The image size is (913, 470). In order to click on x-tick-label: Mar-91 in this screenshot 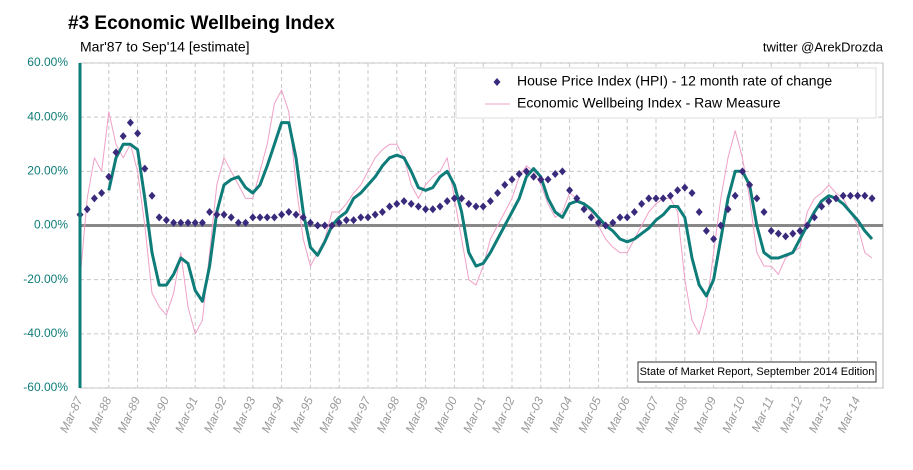, I will do `click(186, 415)`.